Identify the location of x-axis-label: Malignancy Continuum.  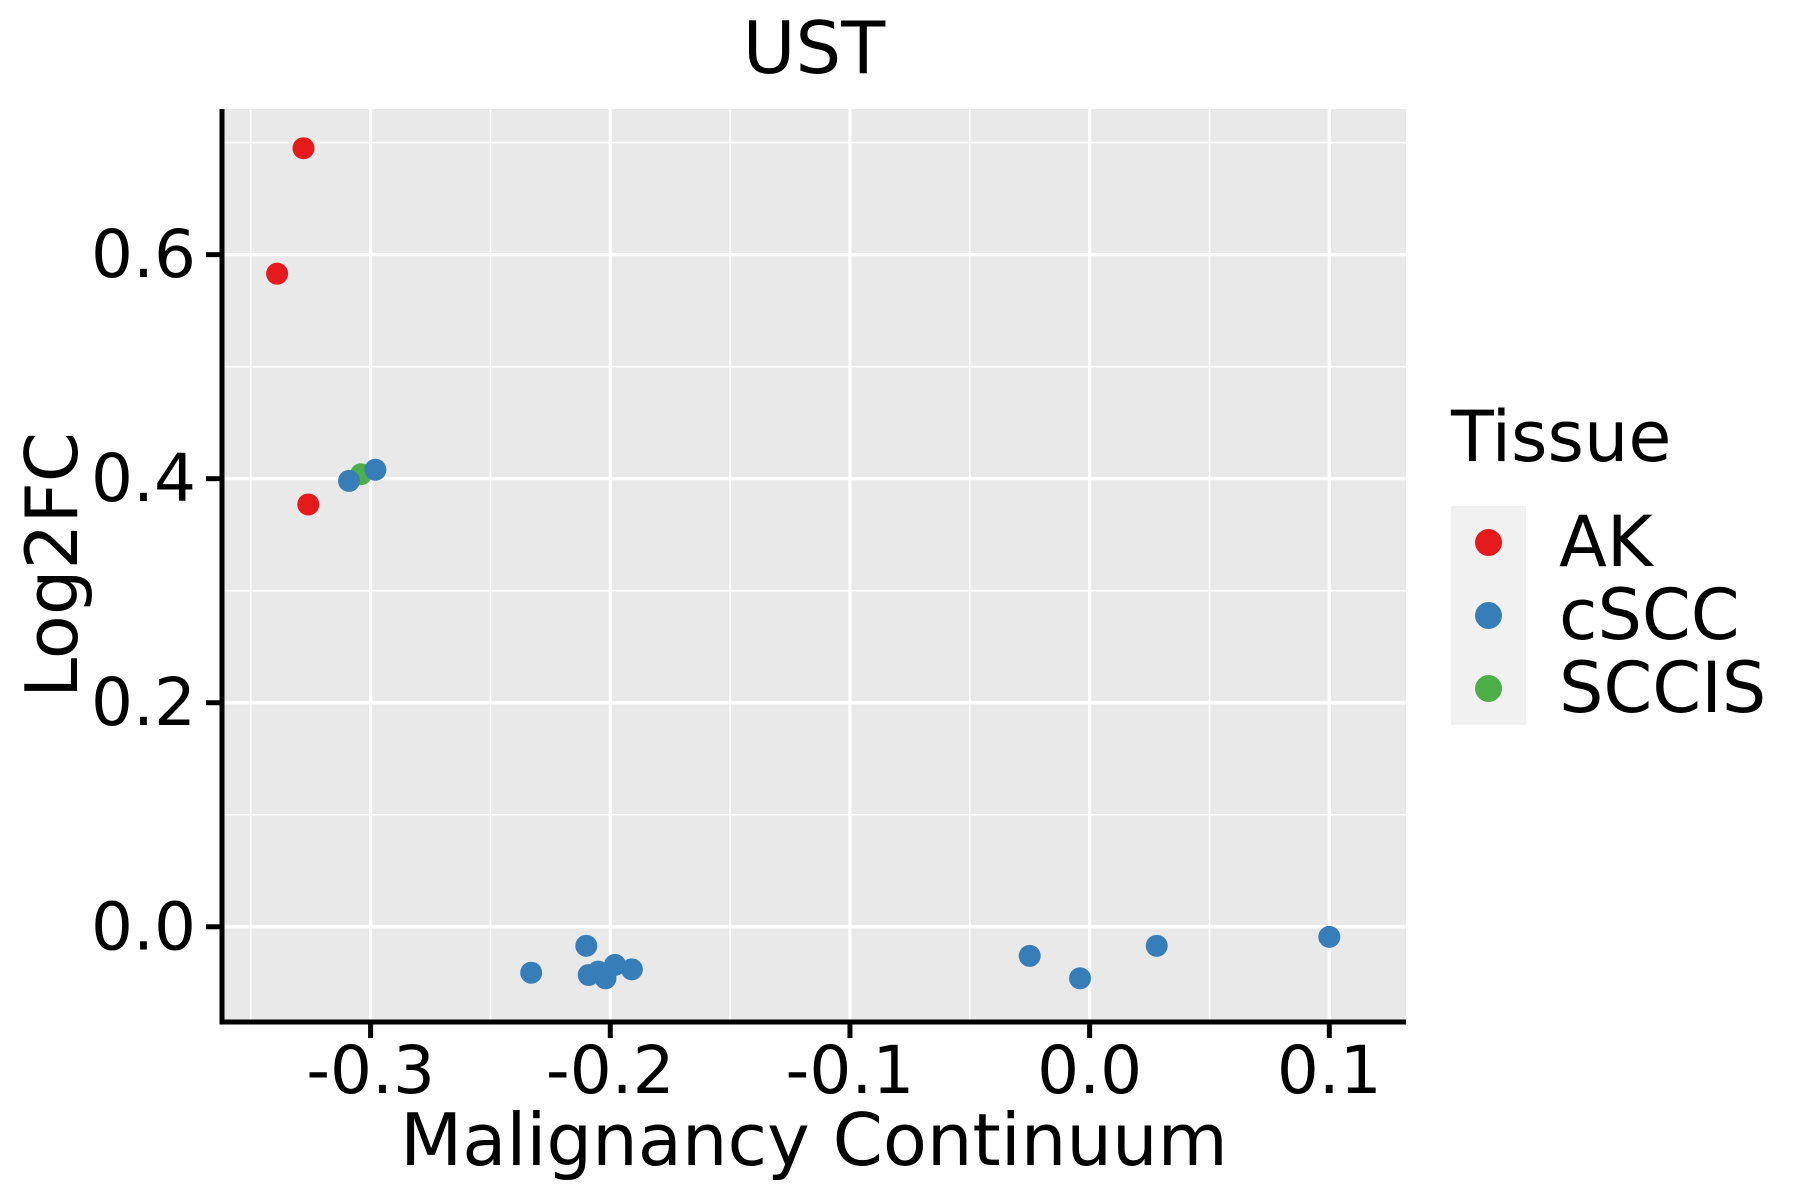
(814, 1140).